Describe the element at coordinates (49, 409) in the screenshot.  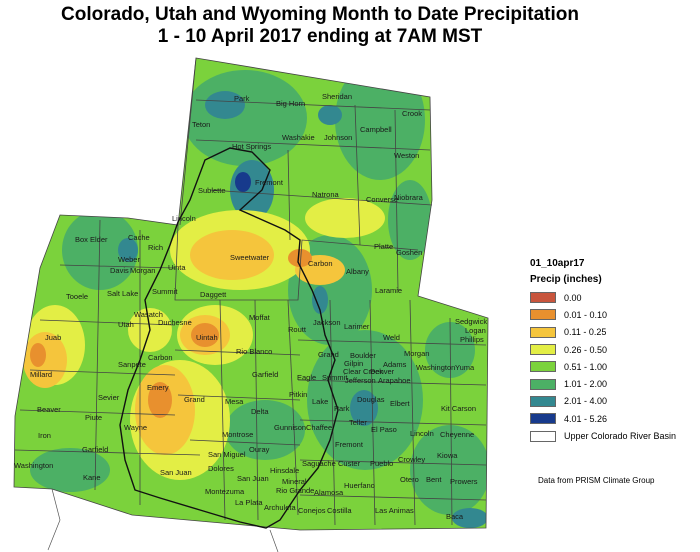
I see `county-label-beaver: Beaver` at that location.